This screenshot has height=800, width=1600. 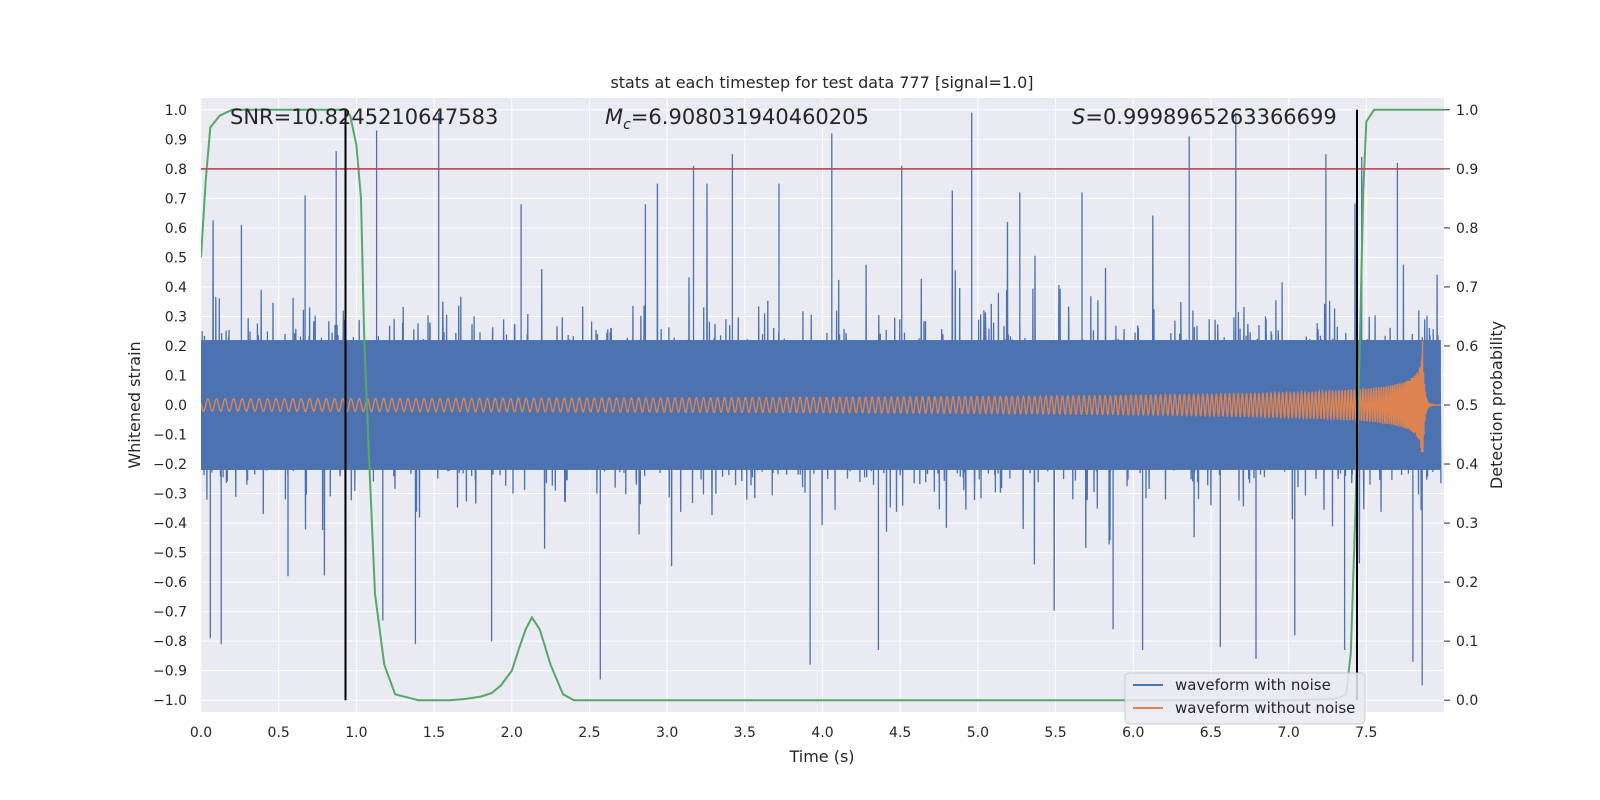 I want to click on y-tick-label: −1.0, so click(x=170, y=701).